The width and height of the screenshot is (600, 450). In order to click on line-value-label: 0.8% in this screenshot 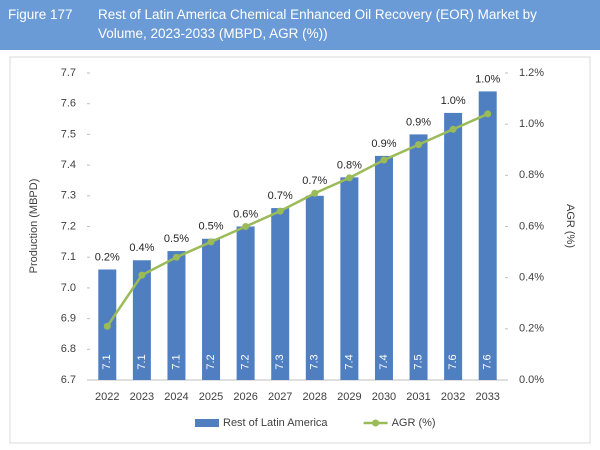, I will do `click(349, 165)`.